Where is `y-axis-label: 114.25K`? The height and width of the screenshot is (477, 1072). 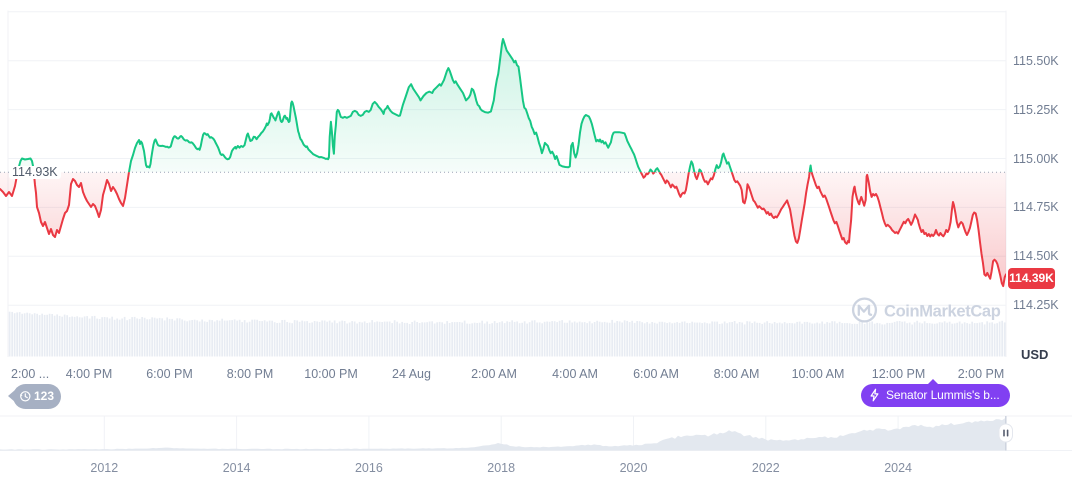 y-axis-label: 114.25K is located at coordinates (1036, 305).